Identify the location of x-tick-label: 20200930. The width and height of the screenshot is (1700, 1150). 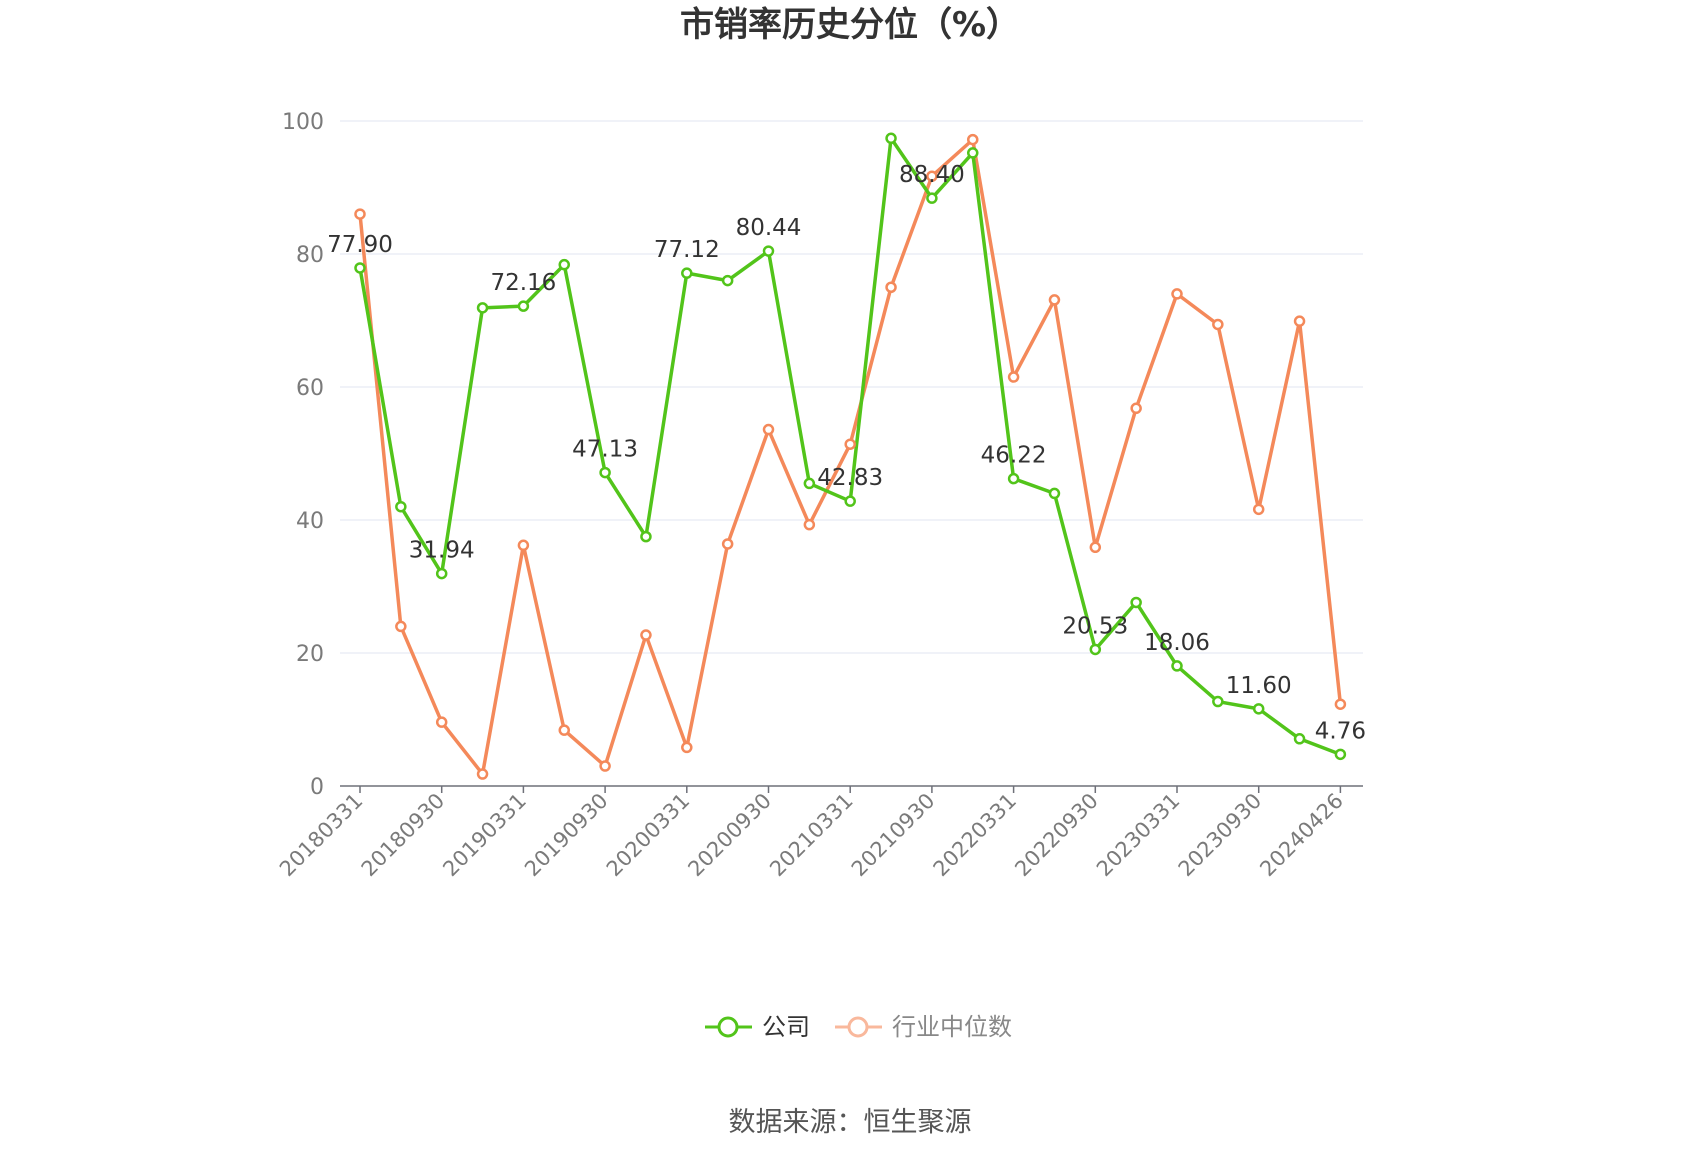
(729, 835).